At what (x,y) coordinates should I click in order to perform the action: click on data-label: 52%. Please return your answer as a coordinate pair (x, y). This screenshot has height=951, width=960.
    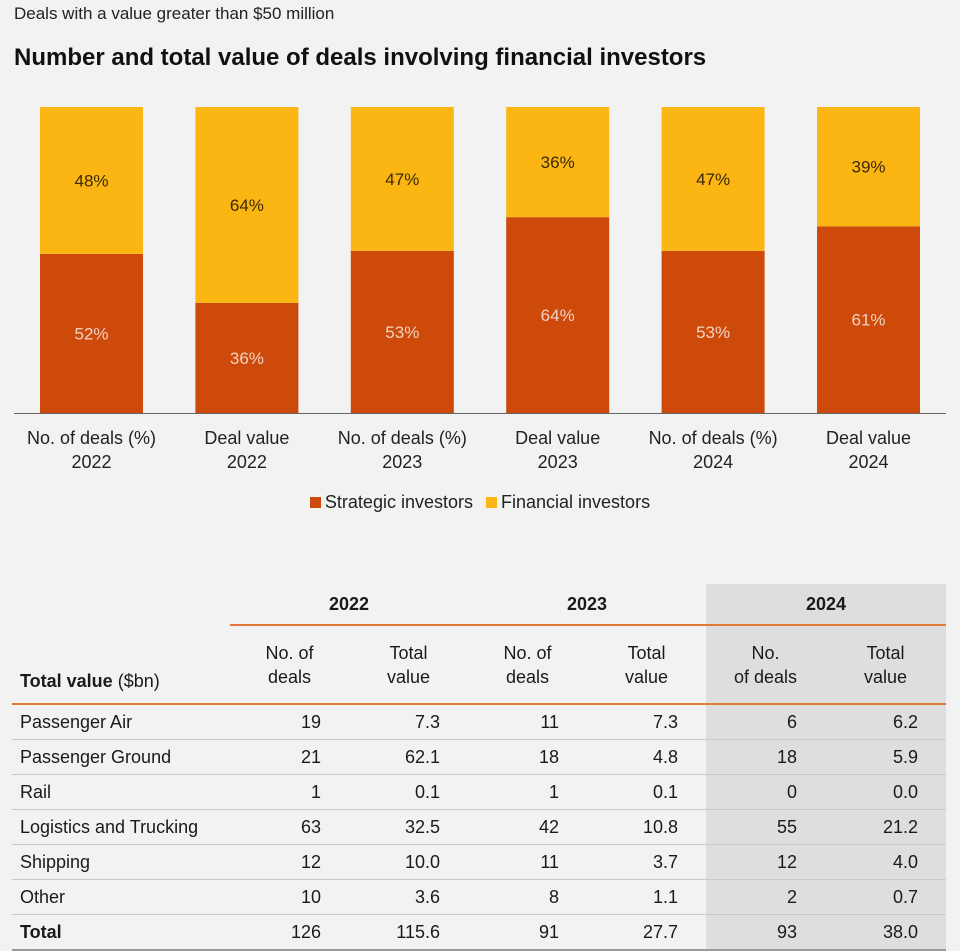
    Looking at the image, I should click on (91, 333).